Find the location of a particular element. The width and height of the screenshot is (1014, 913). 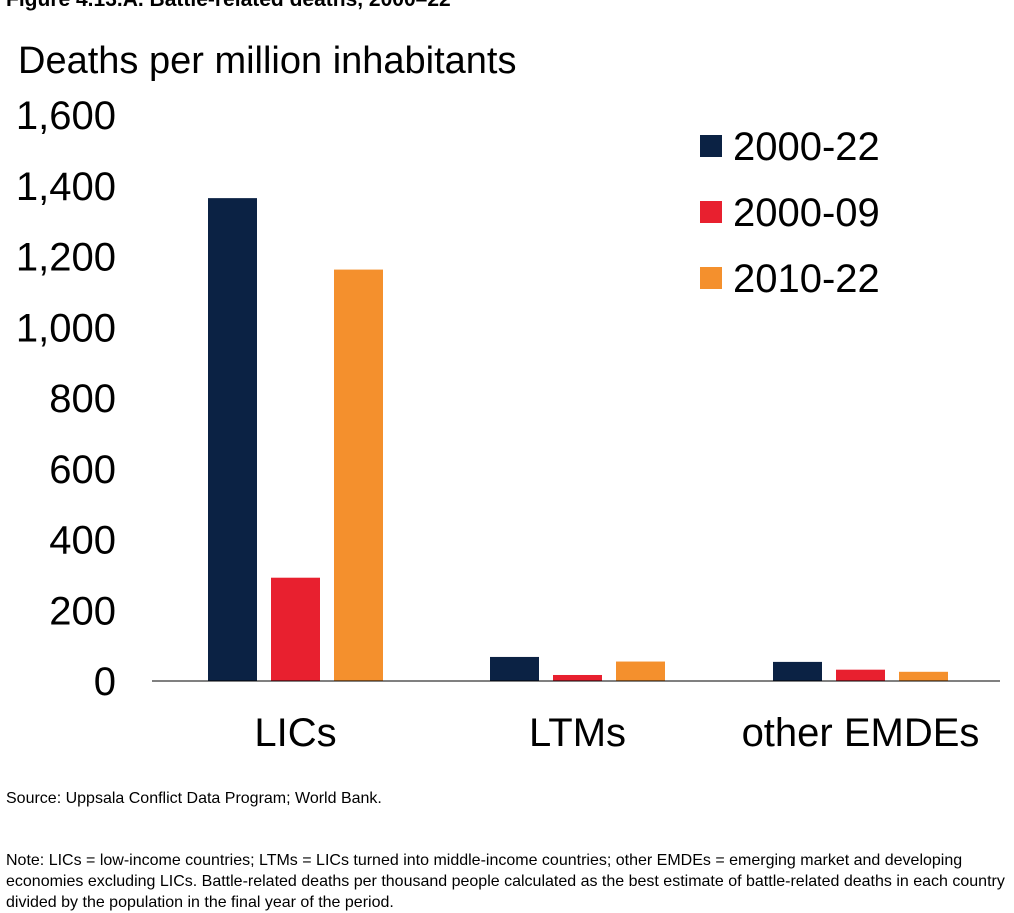

legend: 2000-22 2000-09 2010-22 is located at coordinates (790, 213).